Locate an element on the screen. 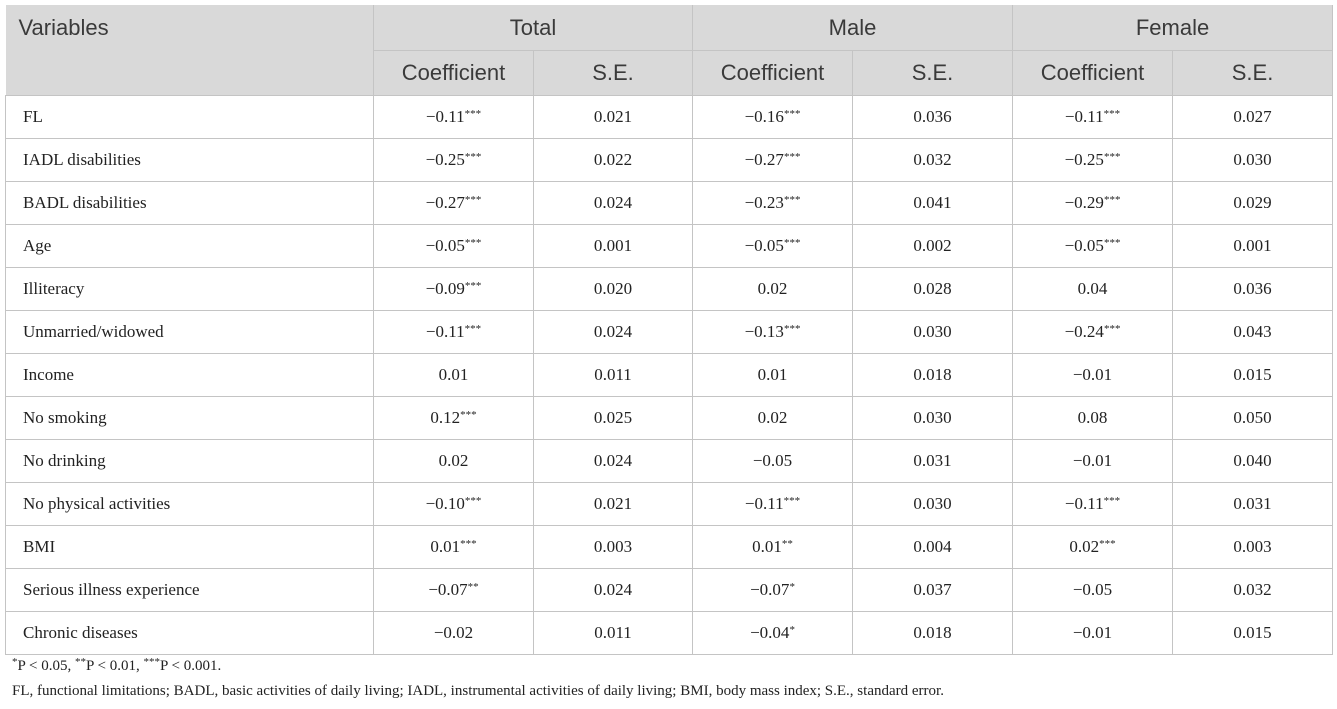 The height and width of the screenshot is (709, 1337). cell: 0.032 is located at coordinates (1253, 590).